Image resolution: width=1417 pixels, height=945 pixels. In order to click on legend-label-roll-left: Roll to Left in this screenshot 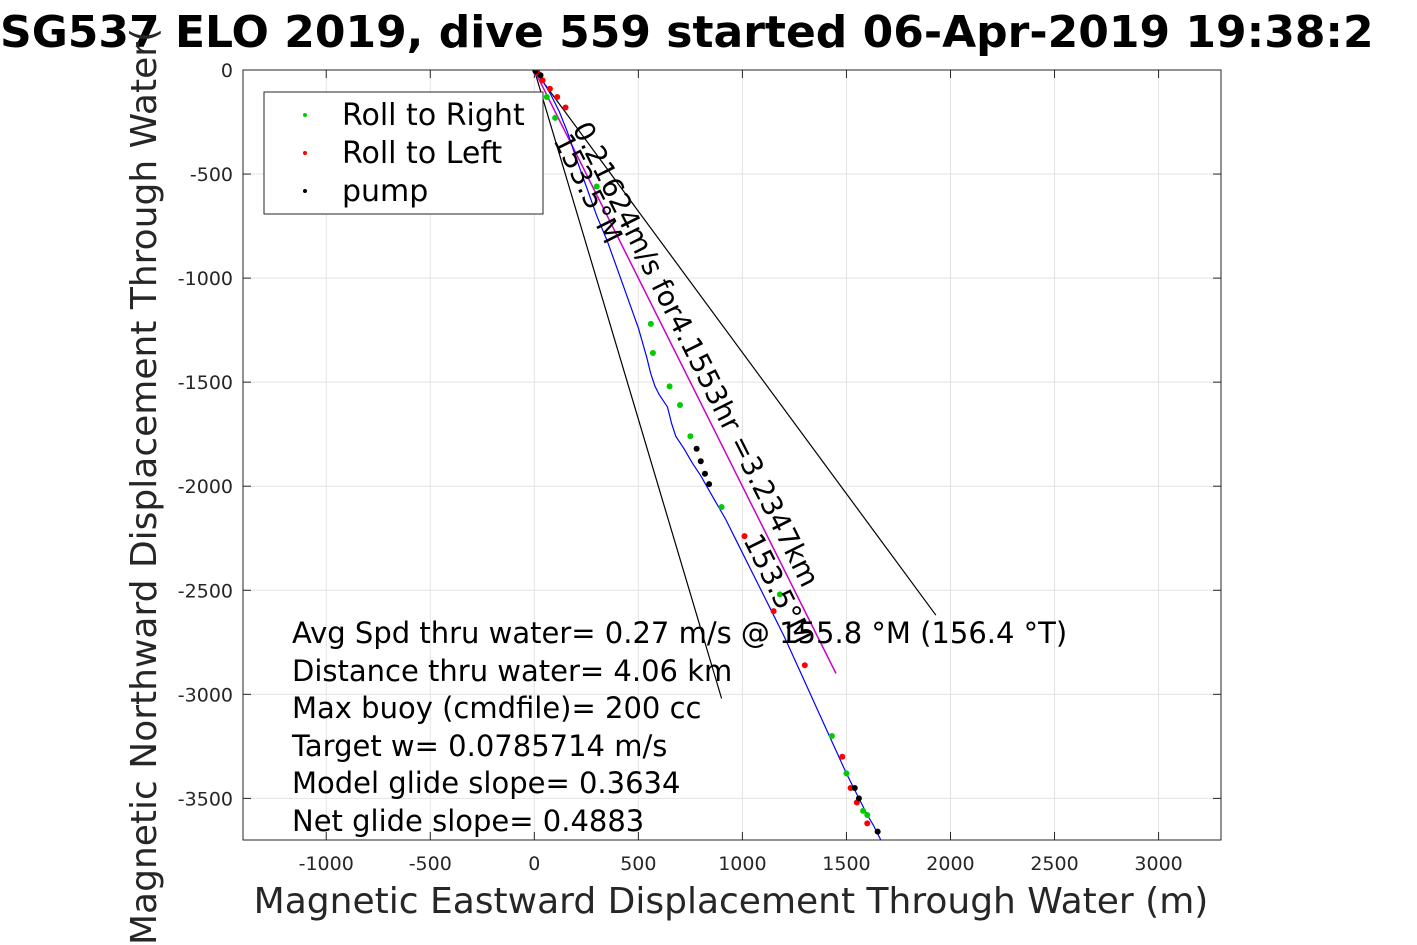, I will do `click(422, 153)`.